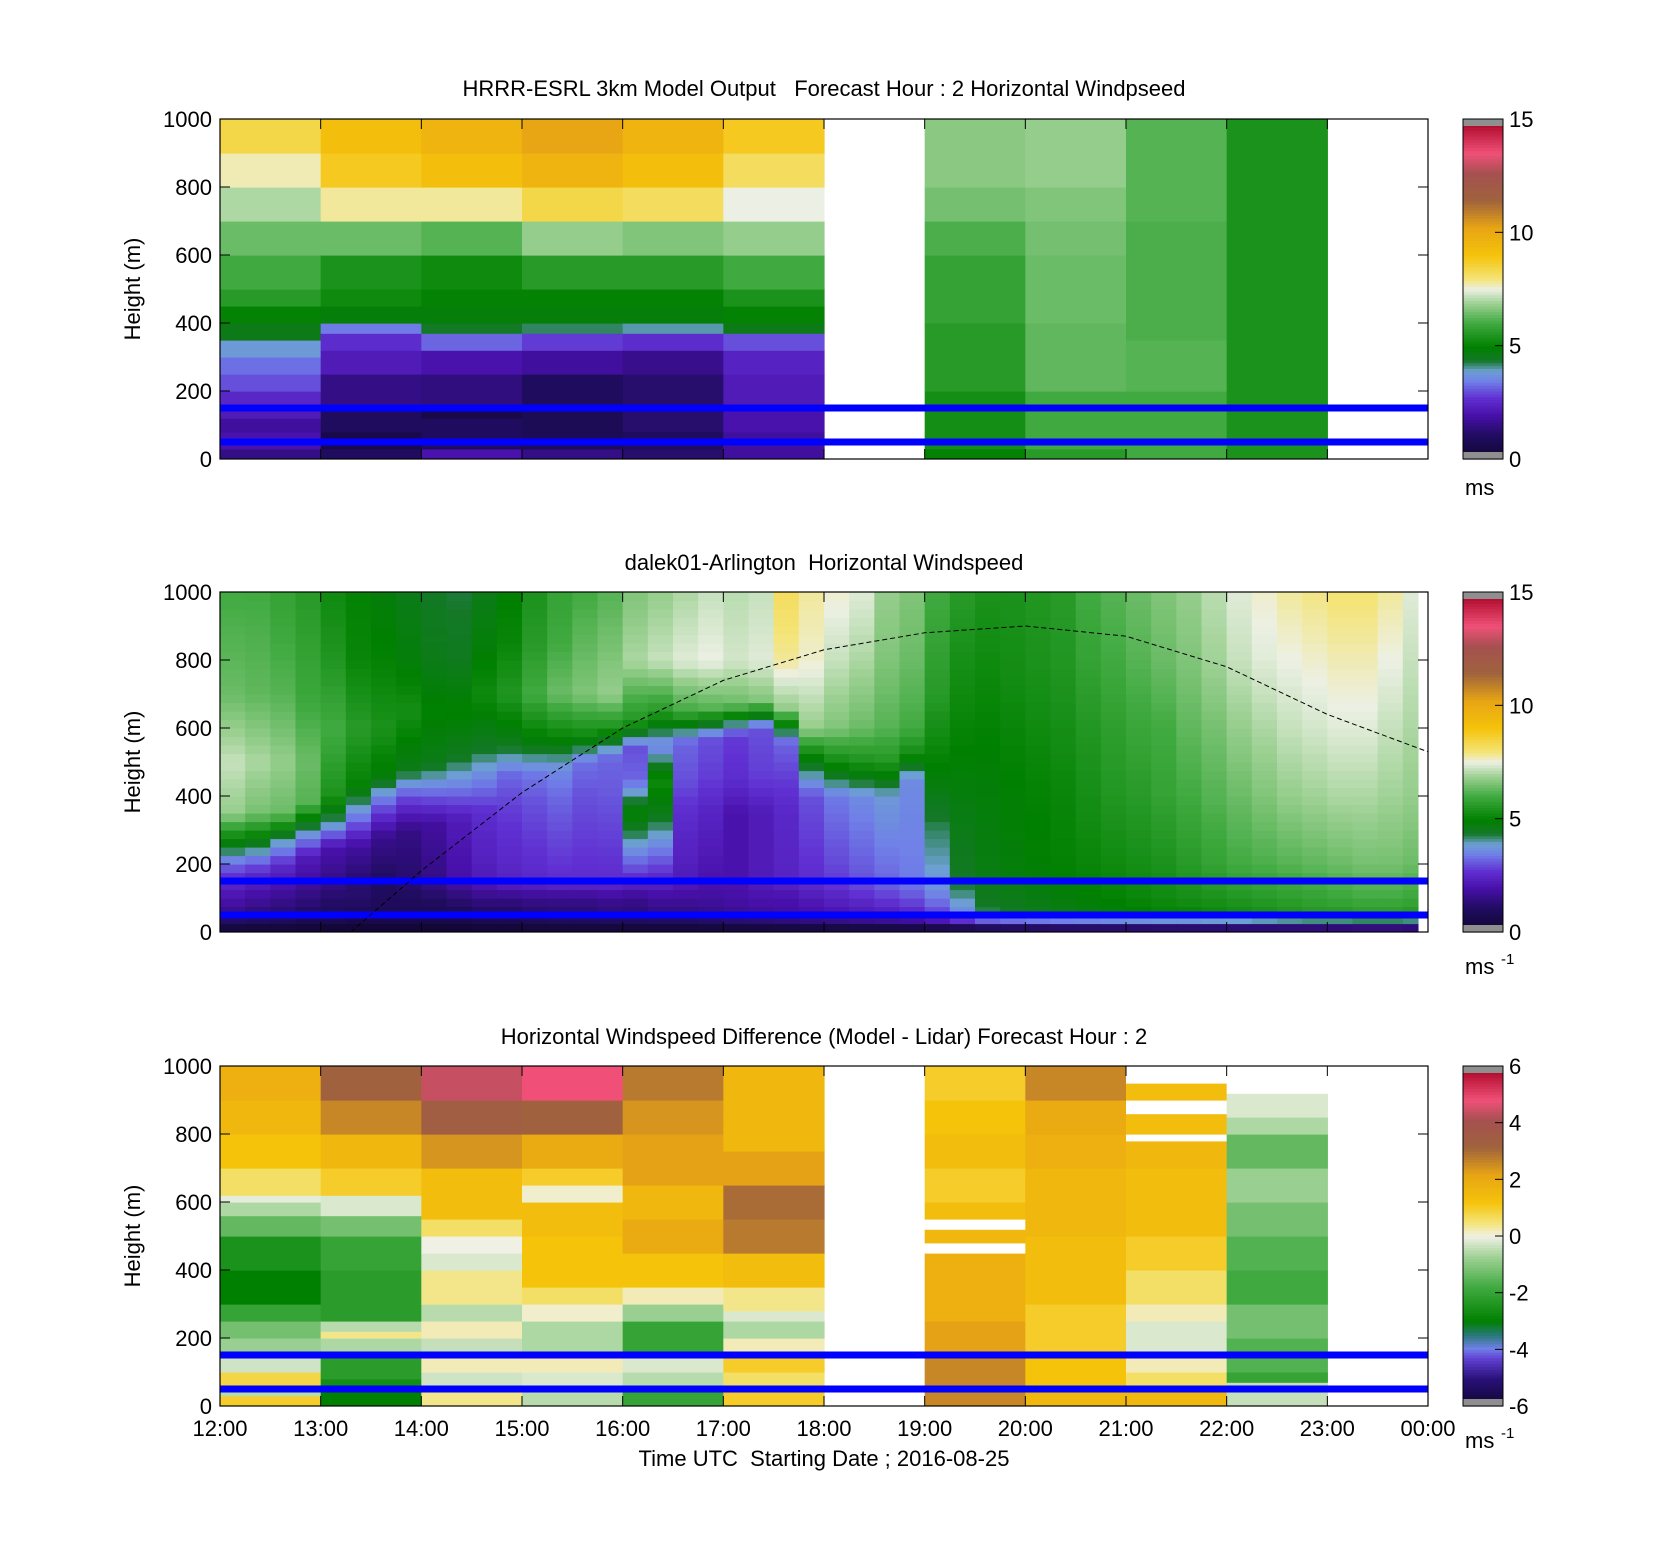 The height and width of the screenshot is (1561, 1680). What do you see at coordinates (187, 592) in the screenshot?
I see `y-tick-label: 1000` at bounding box center [187, 592].